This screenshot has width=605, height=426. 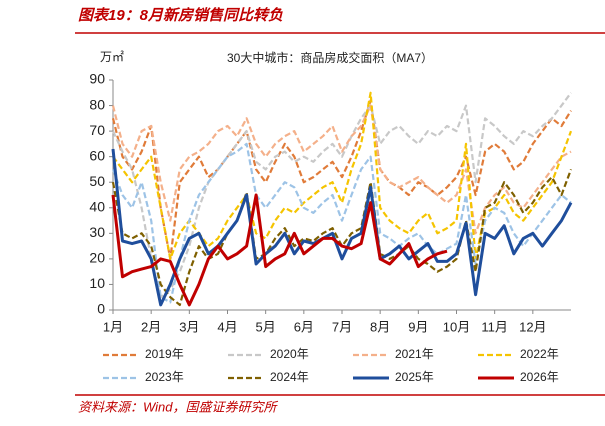 I want to click on series-line, so click(x=279, y=250).